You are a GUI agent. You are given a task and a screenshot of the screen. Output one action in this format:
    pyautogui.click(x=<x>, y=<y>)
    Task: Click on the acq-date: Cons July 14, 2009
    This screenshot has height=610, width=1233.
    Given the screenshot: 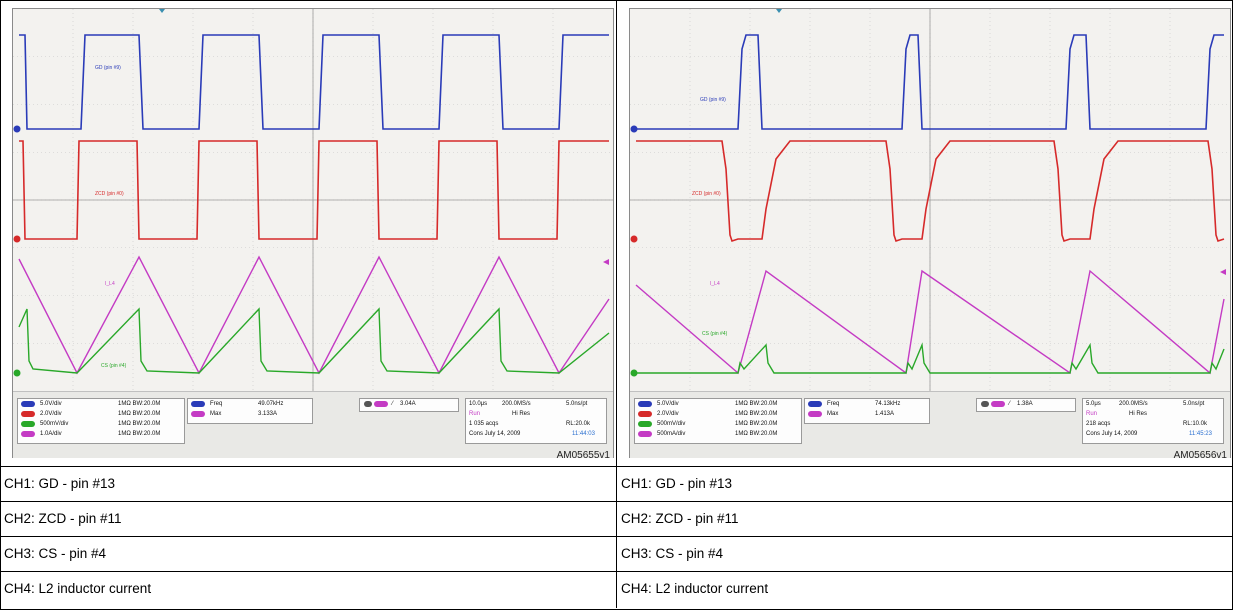 What is the action you would take?
    pyautogui.click(x=495, y=434)
    